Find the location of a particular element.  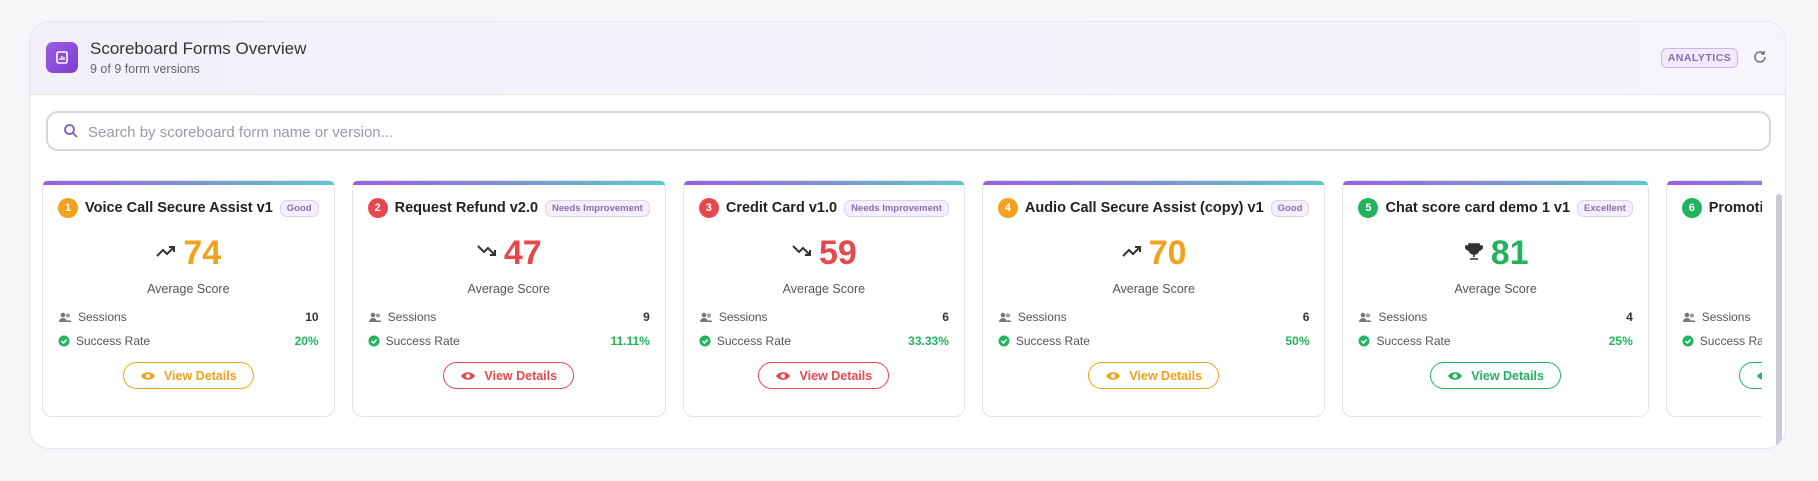

card-name: Credit Card v1.0 is located at coordinates (781, 208).